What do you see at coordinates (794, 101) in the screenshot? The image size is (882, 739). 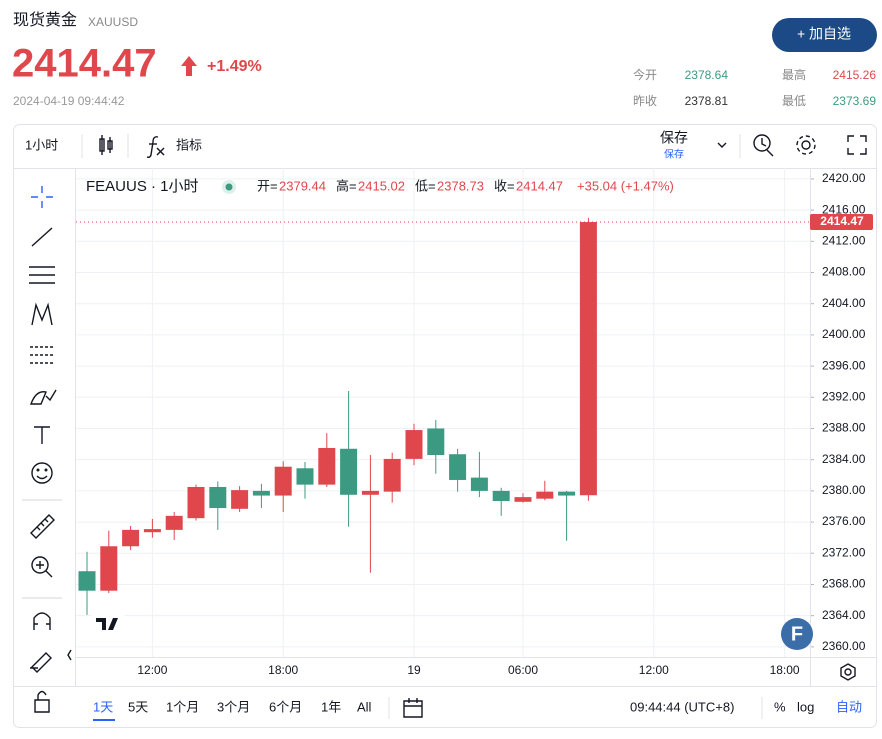 I see `stat-label: 最低` at bounding box center [794, 101].